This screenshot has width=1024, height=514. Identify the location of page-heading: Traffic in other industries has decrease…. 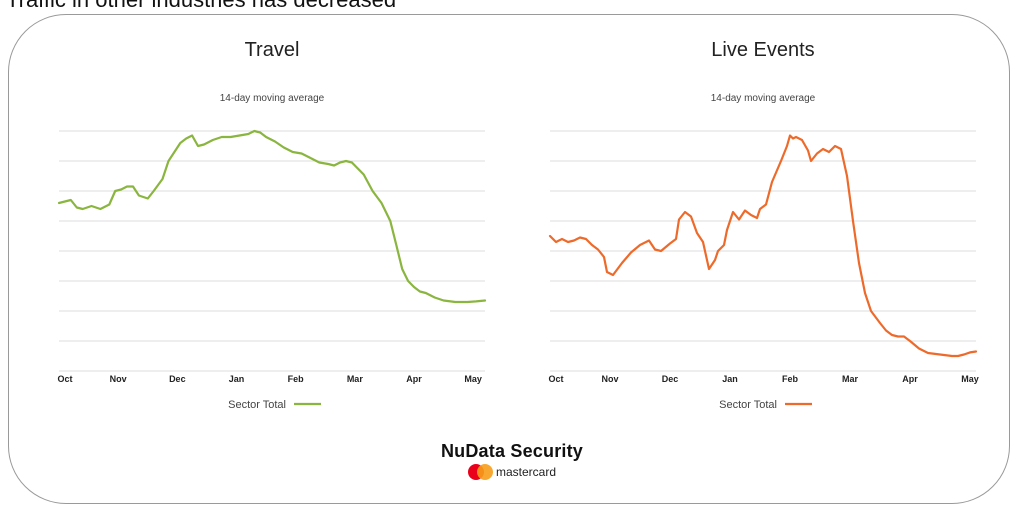
(201, 6).